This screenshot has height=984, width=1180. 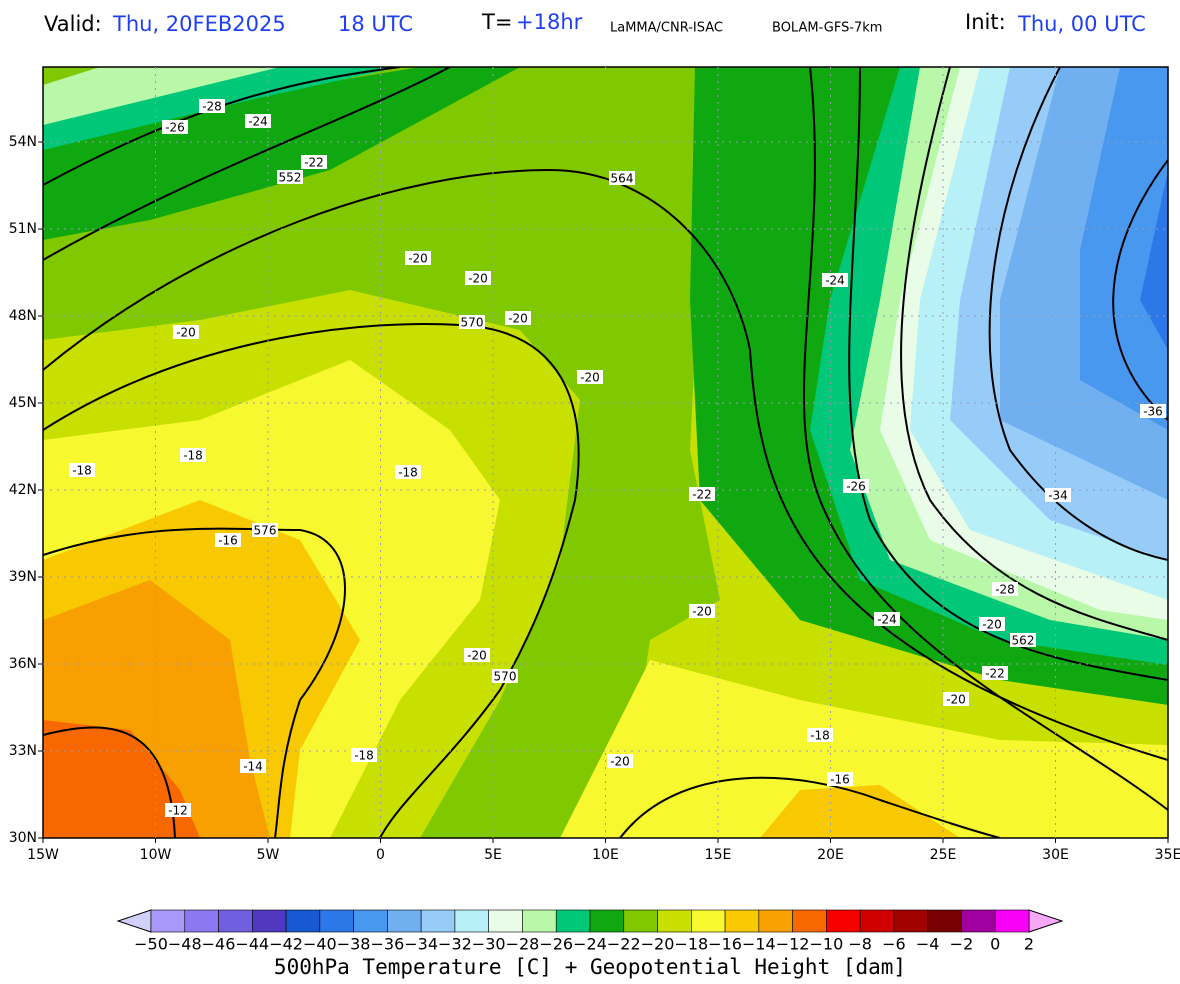 What do you see at coordinates (421, 944) in the screenshot?
I see `colorbar-label: −34` at bounding box center [421, 944].